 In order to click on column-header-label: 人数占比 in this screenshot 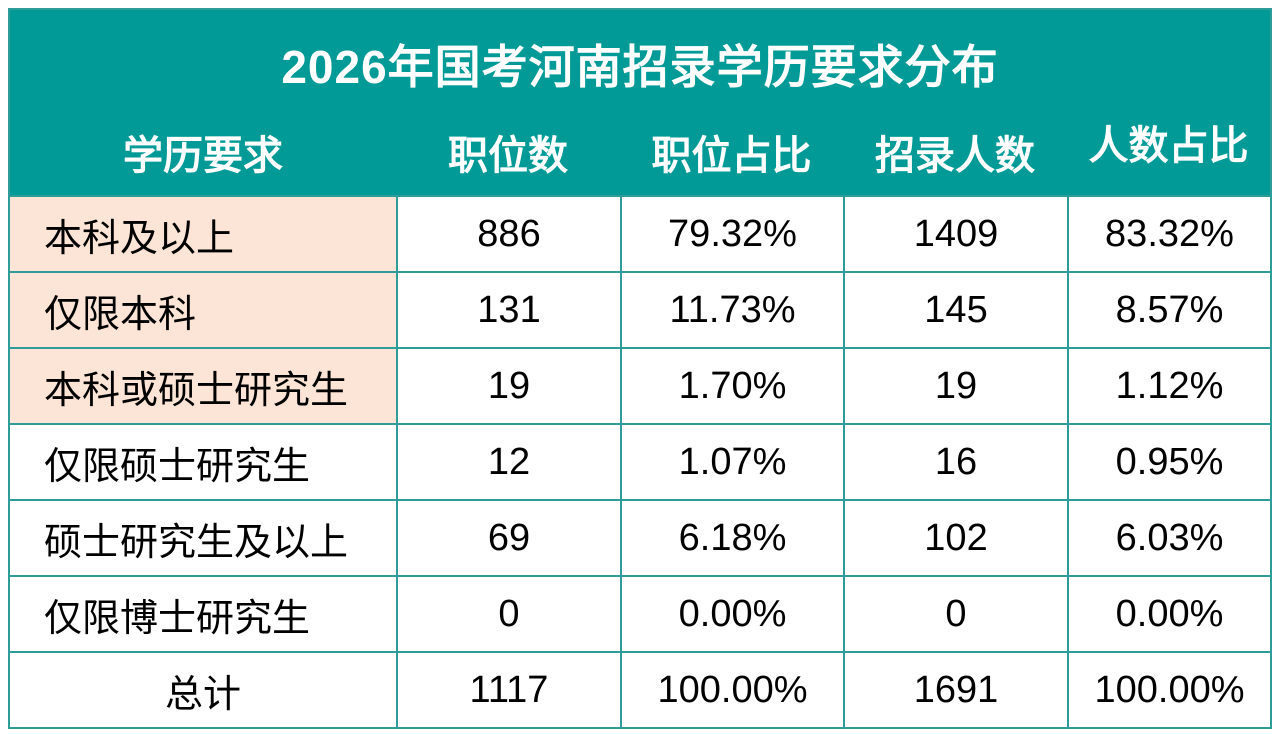, I will do `click(1168, 145)`.